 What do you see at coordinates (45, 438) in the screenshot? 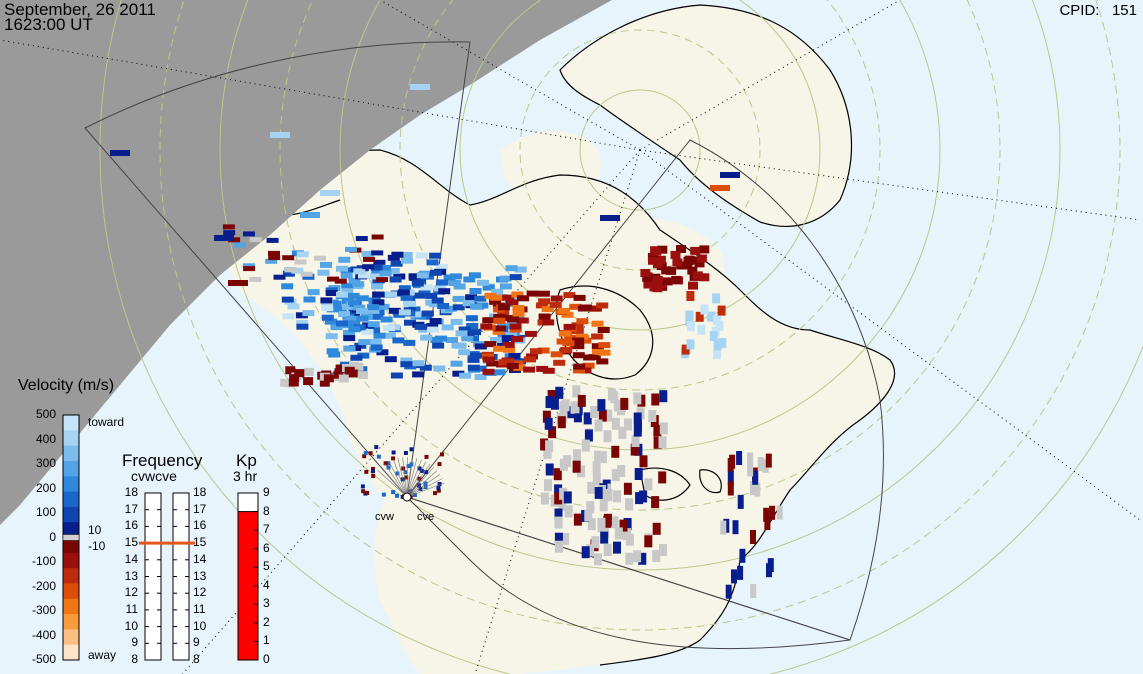
I see `velocity-tick-label: 400` at bounding box center [45, 438].